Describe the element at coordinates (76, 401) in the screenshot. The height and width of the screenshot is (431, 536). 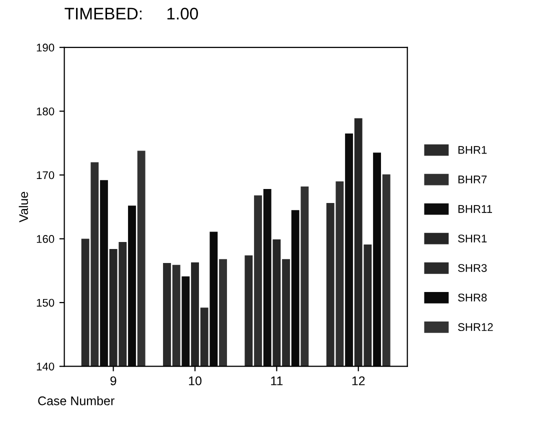
I see `x-axis-title: Case Number` at that location.